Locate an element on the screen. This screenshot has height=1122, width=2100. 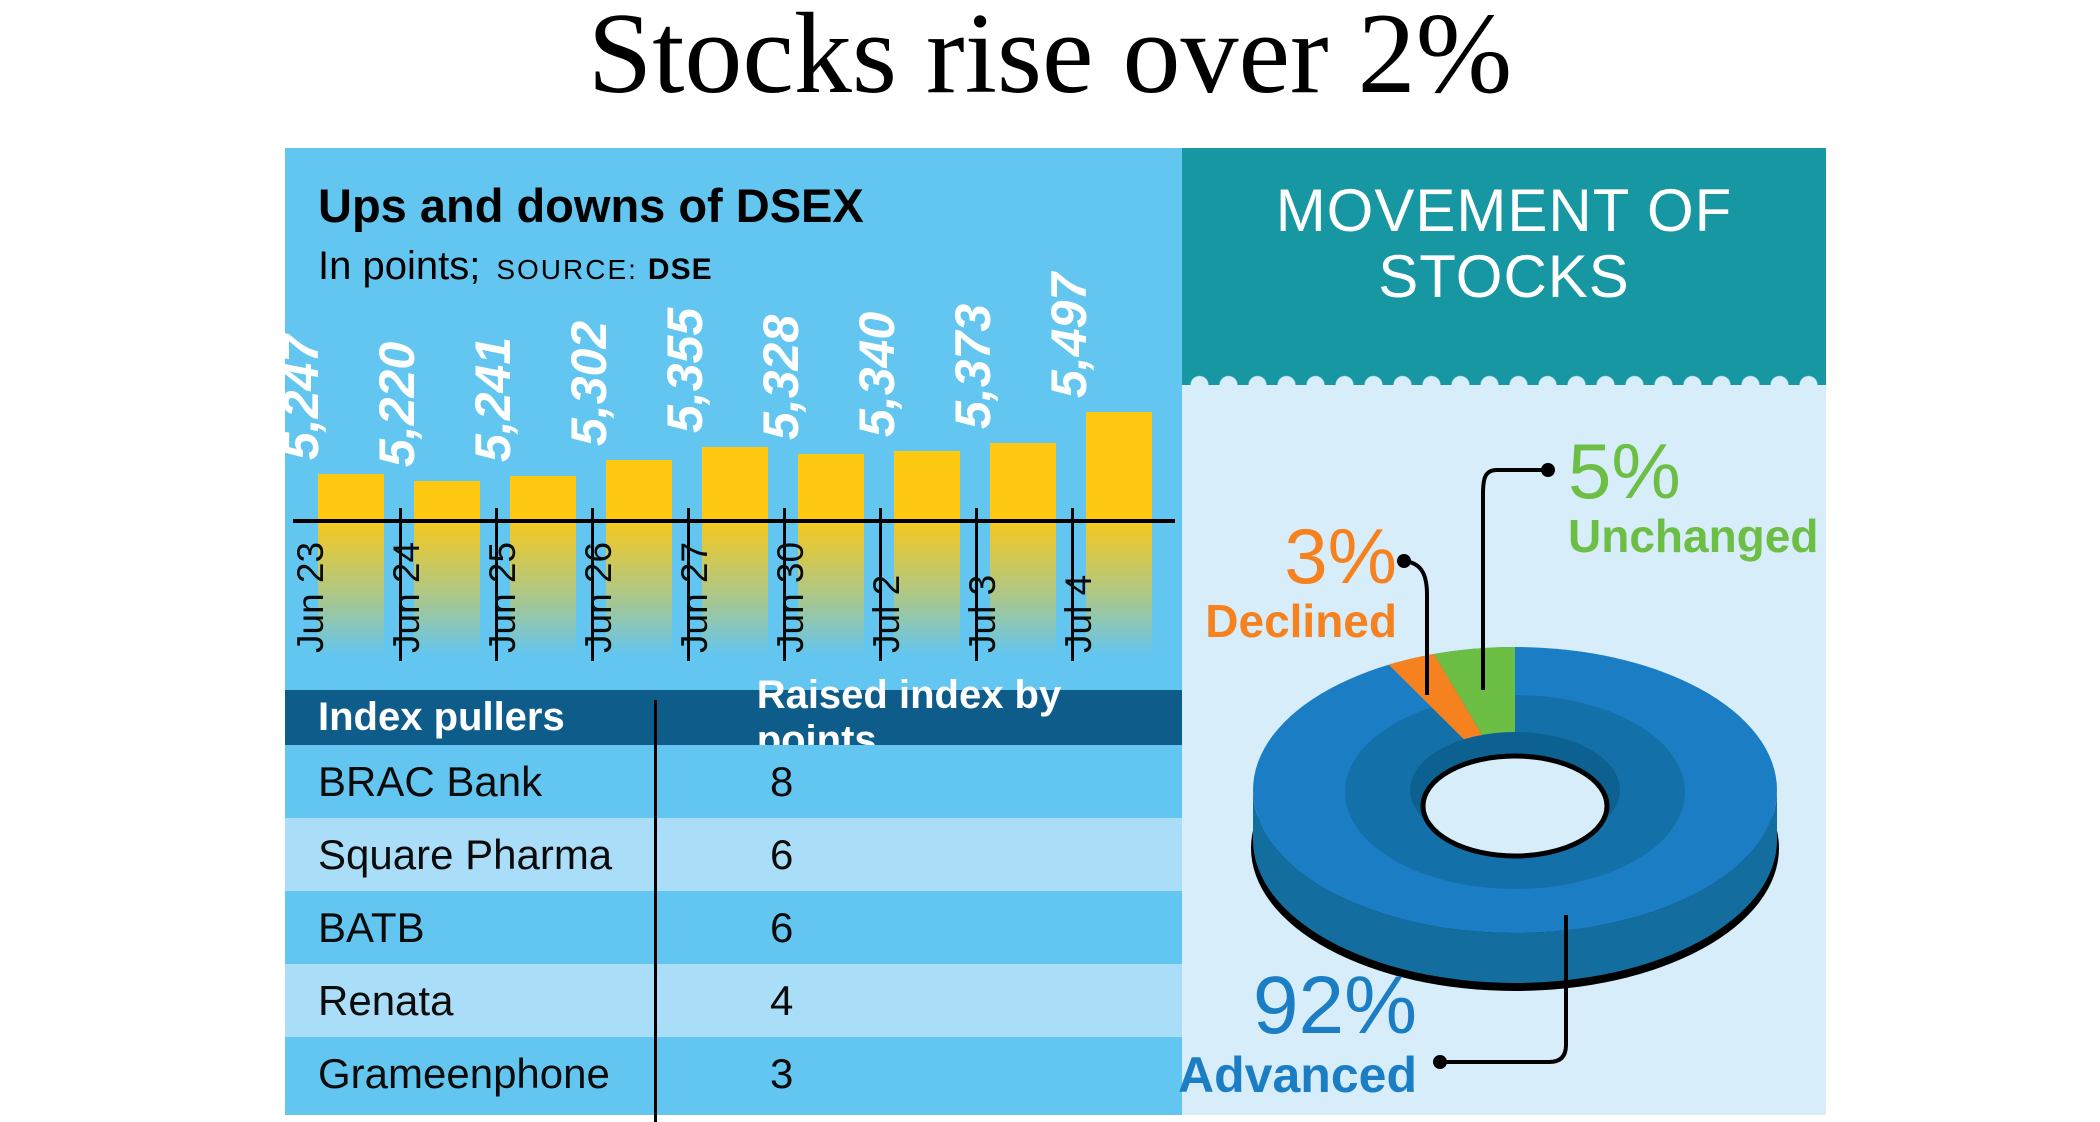
source-label: SOURCE: is located at coordinates (567, 269).